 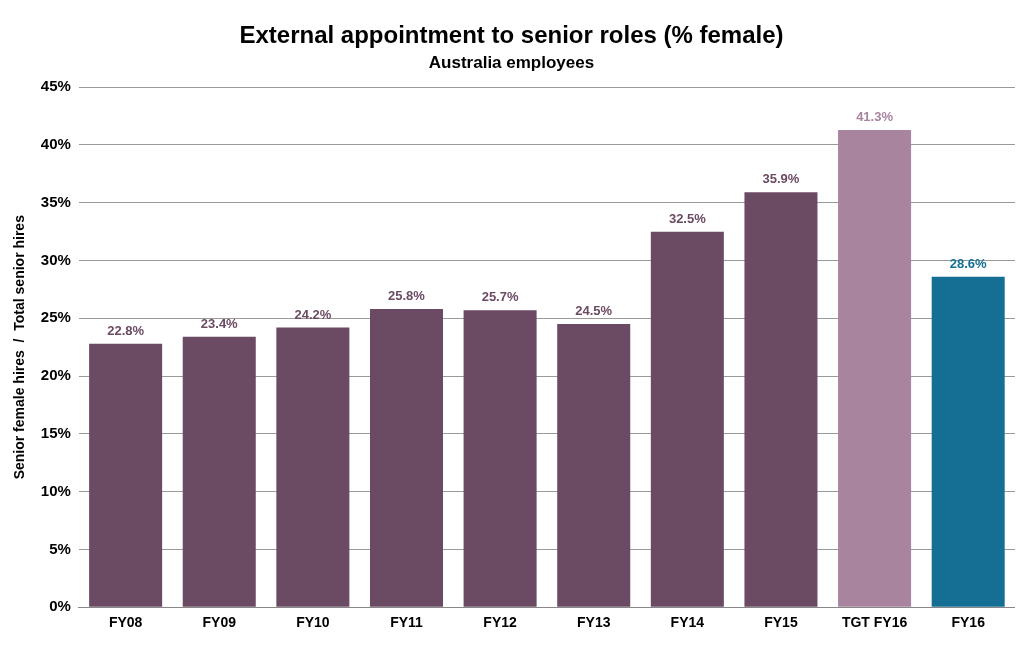 What do you see at coordinates (594, 311) in the screenshot?
I see `data-label: 24.5%` at bounding box center [594, 311].